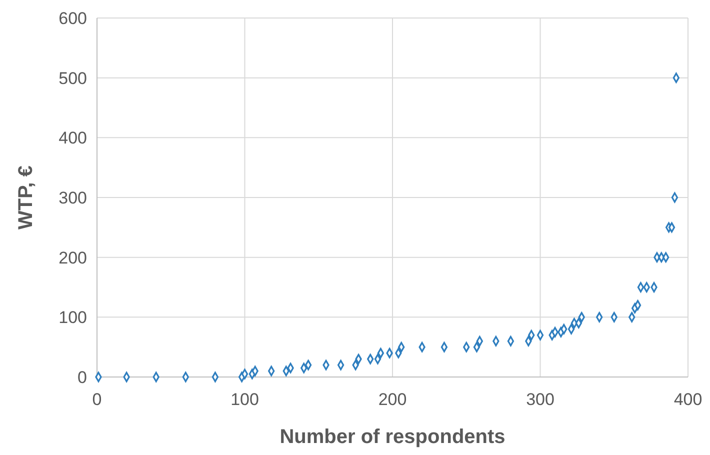  I want to click on y-tick-label: 500, so click(72, 78).